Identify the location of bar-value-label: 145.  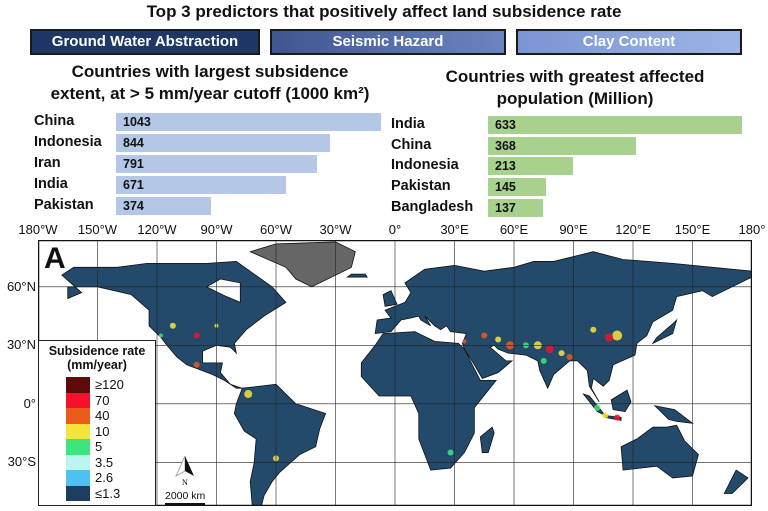
(505, 187).